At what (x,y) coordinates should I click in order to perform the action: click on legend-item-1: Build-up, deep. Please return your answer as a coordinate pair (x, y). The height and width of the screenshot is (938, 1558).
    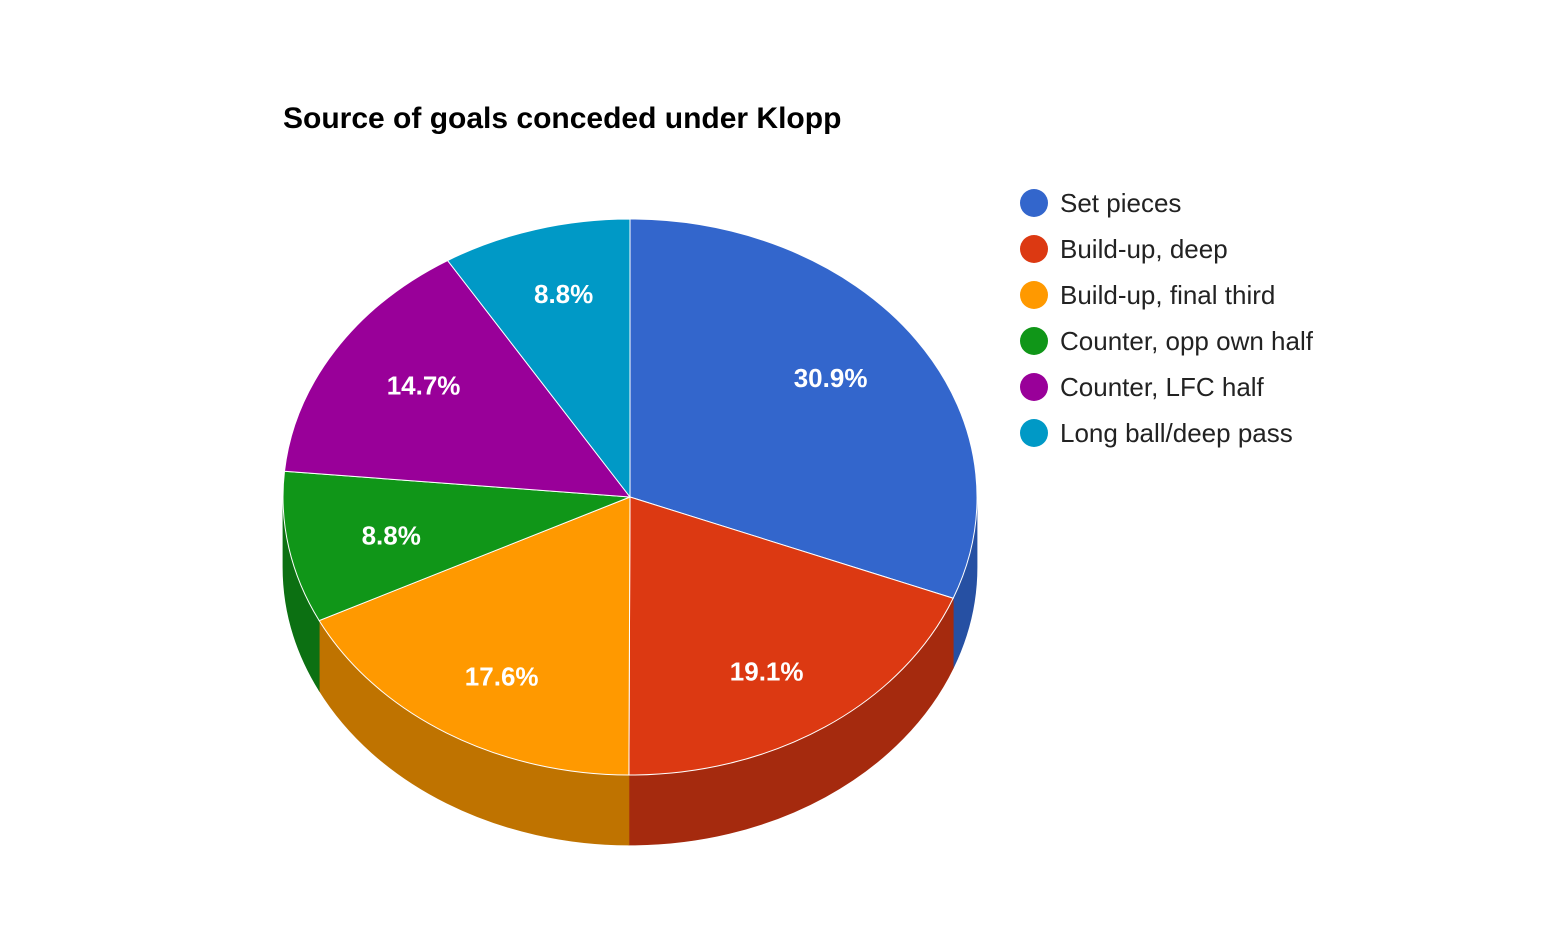
    Looking at the image, I should click on (1166, 249).